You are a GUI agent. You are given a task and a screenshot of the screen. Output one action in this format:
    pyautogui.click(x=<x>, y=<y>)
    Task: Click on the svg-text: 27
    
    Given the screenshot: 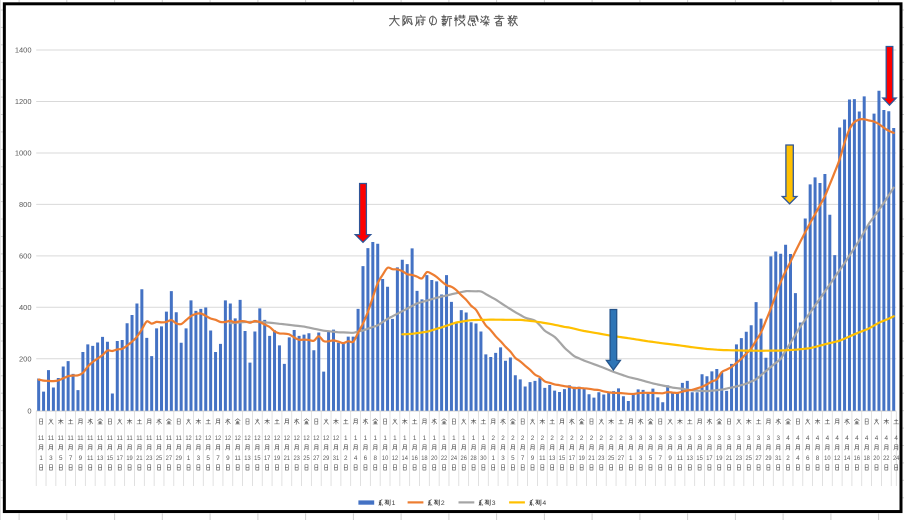 What is the action you would take?
    pyautogui.click(x=758, y=458)
    